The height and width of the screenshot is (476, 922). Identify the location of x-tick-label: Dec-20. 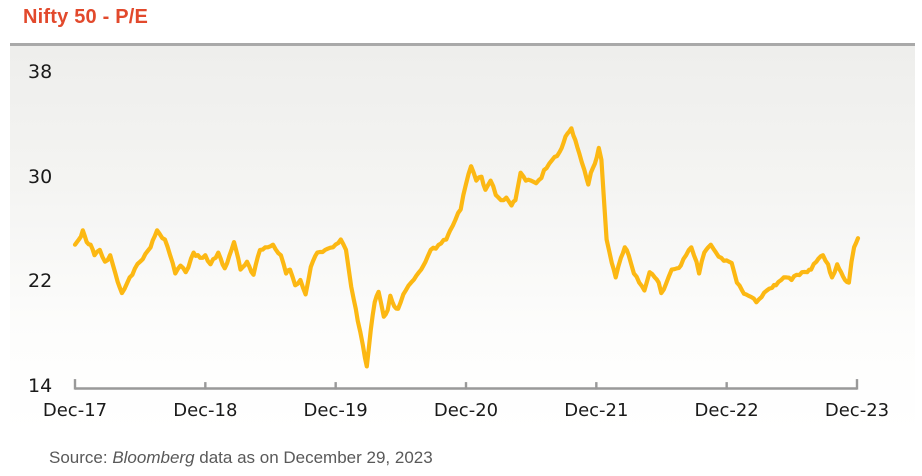
(466, 410).